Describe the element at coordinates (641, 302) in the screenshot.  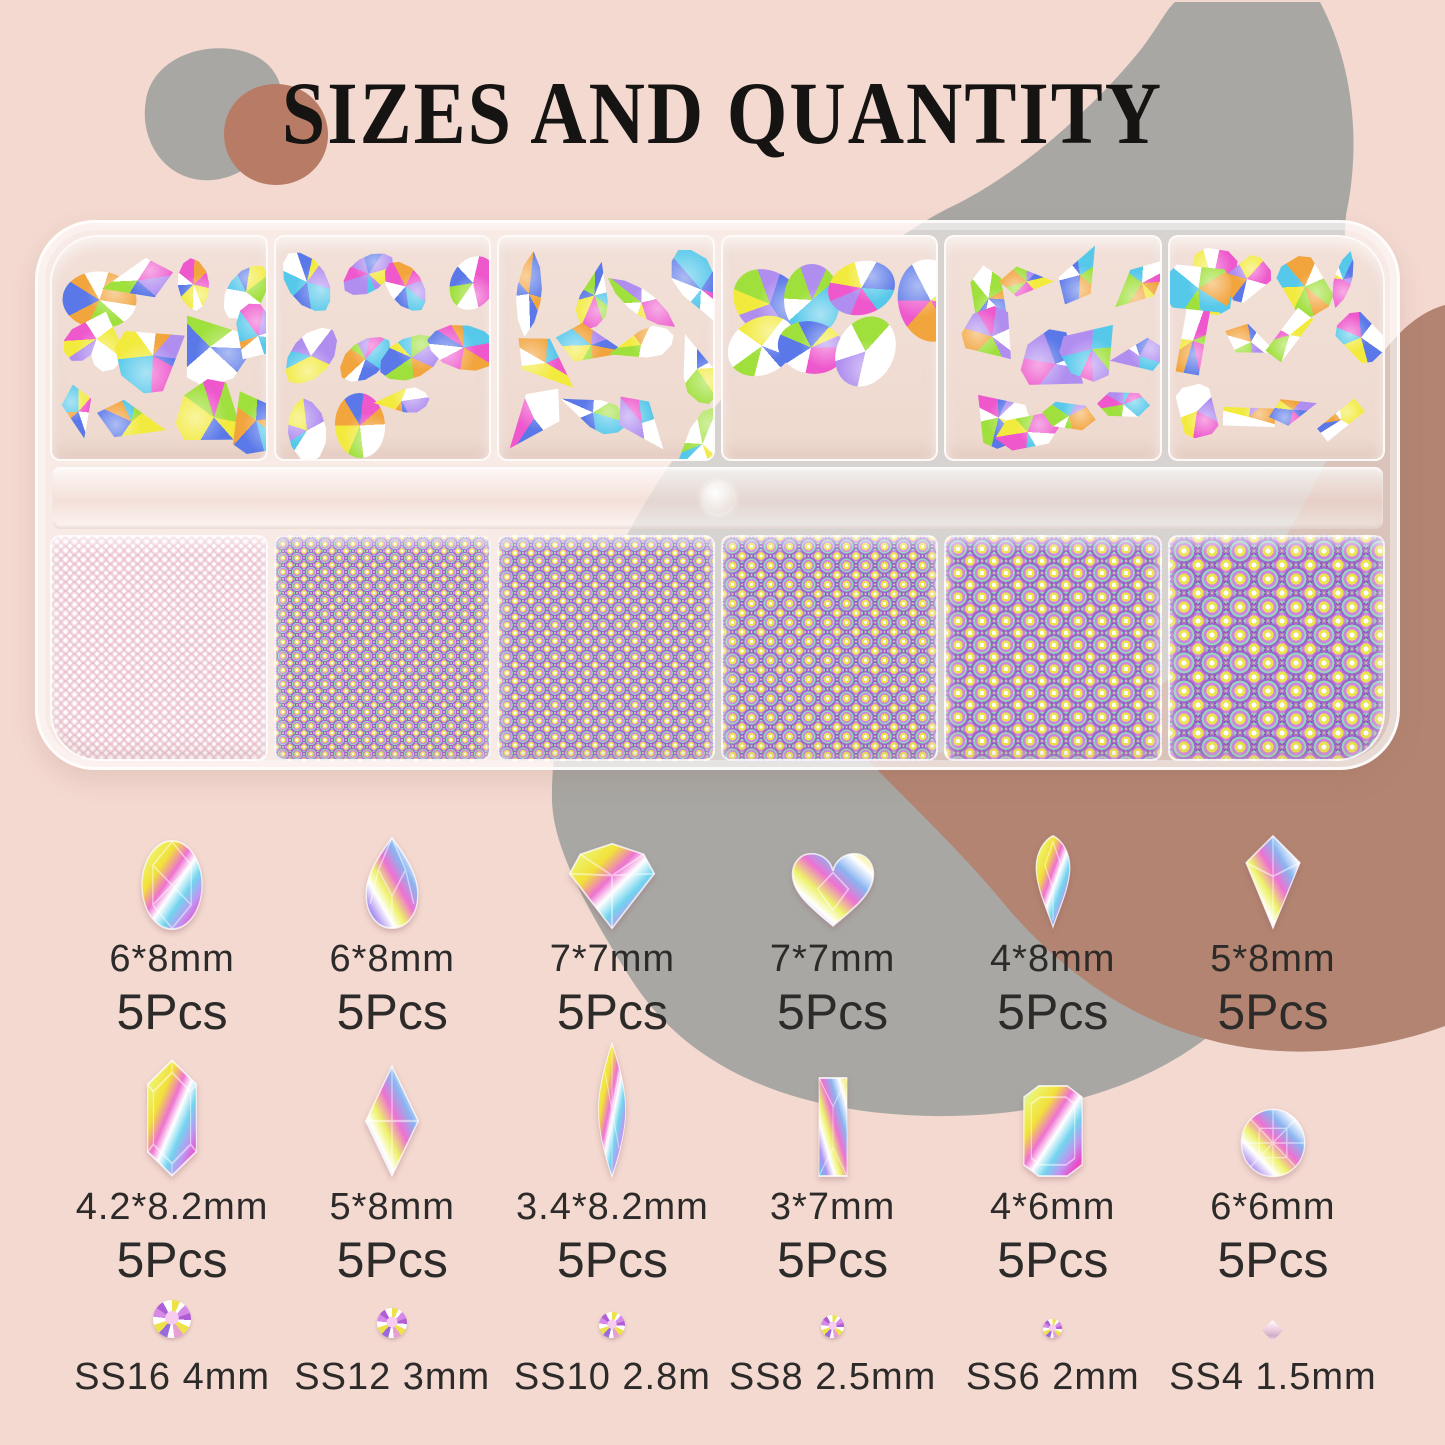
I see `marquise-rhinestone` at that location.